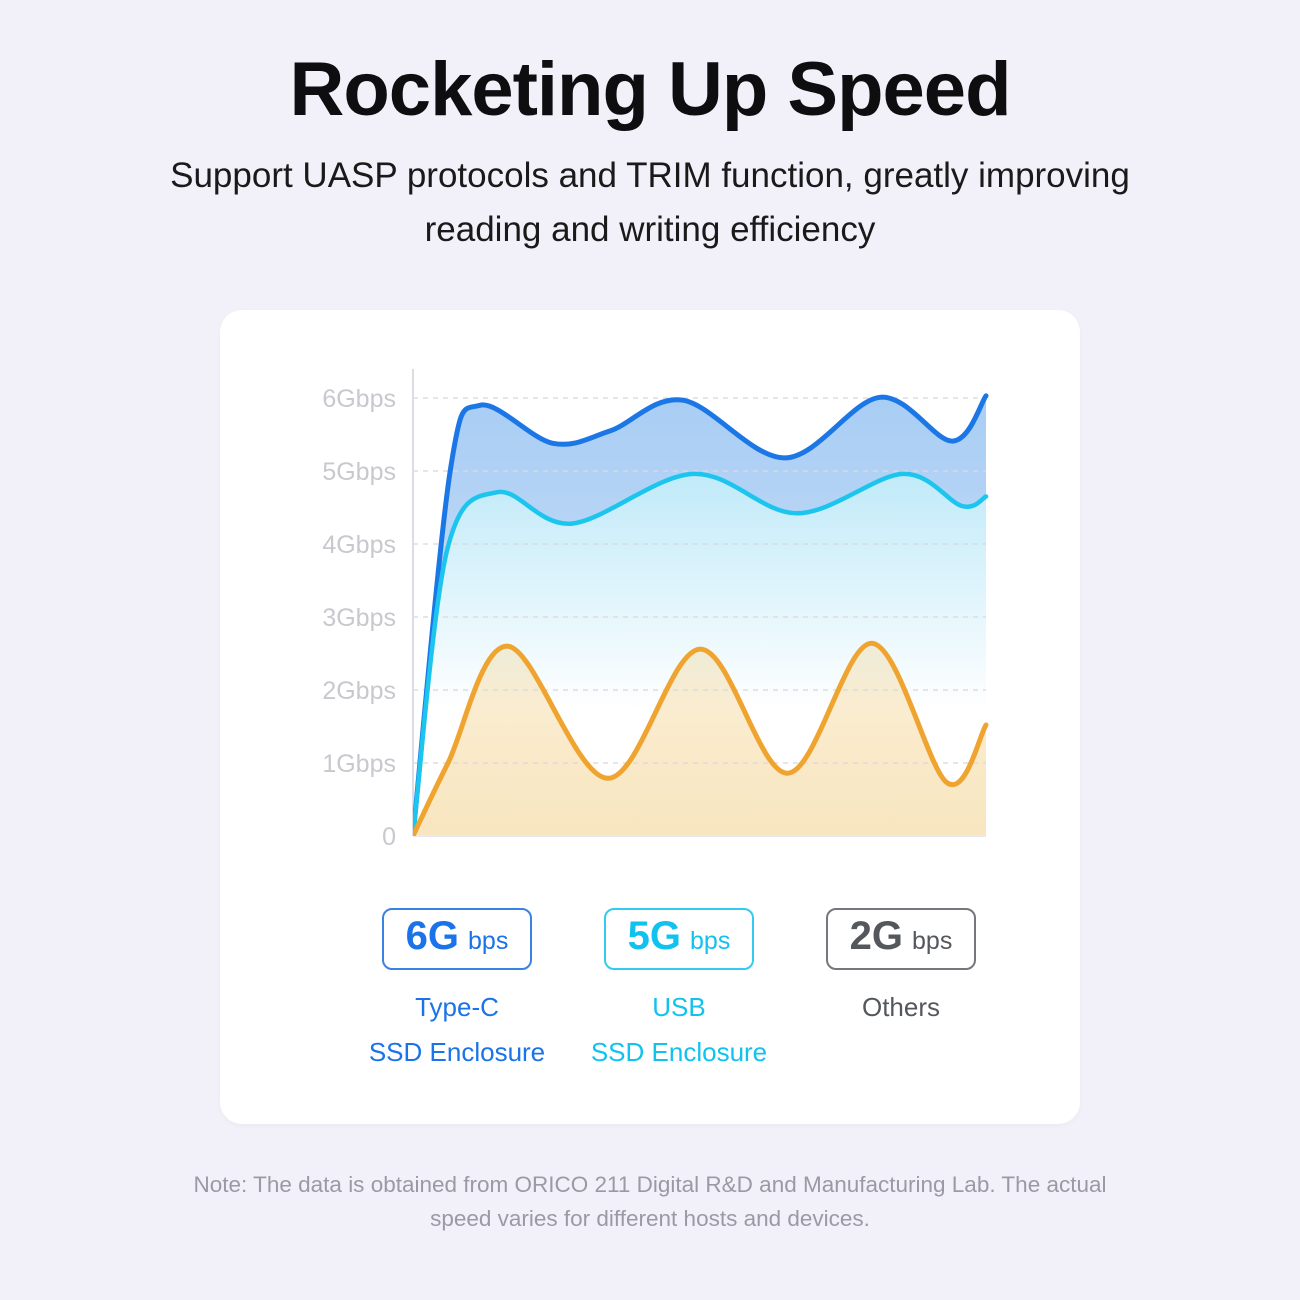 This screenshot has height=1300, width=1300. Describe the element at coordinates (901, 987) in the screenshot. I see `legend-item-2g: 2G bps Others` at that location.